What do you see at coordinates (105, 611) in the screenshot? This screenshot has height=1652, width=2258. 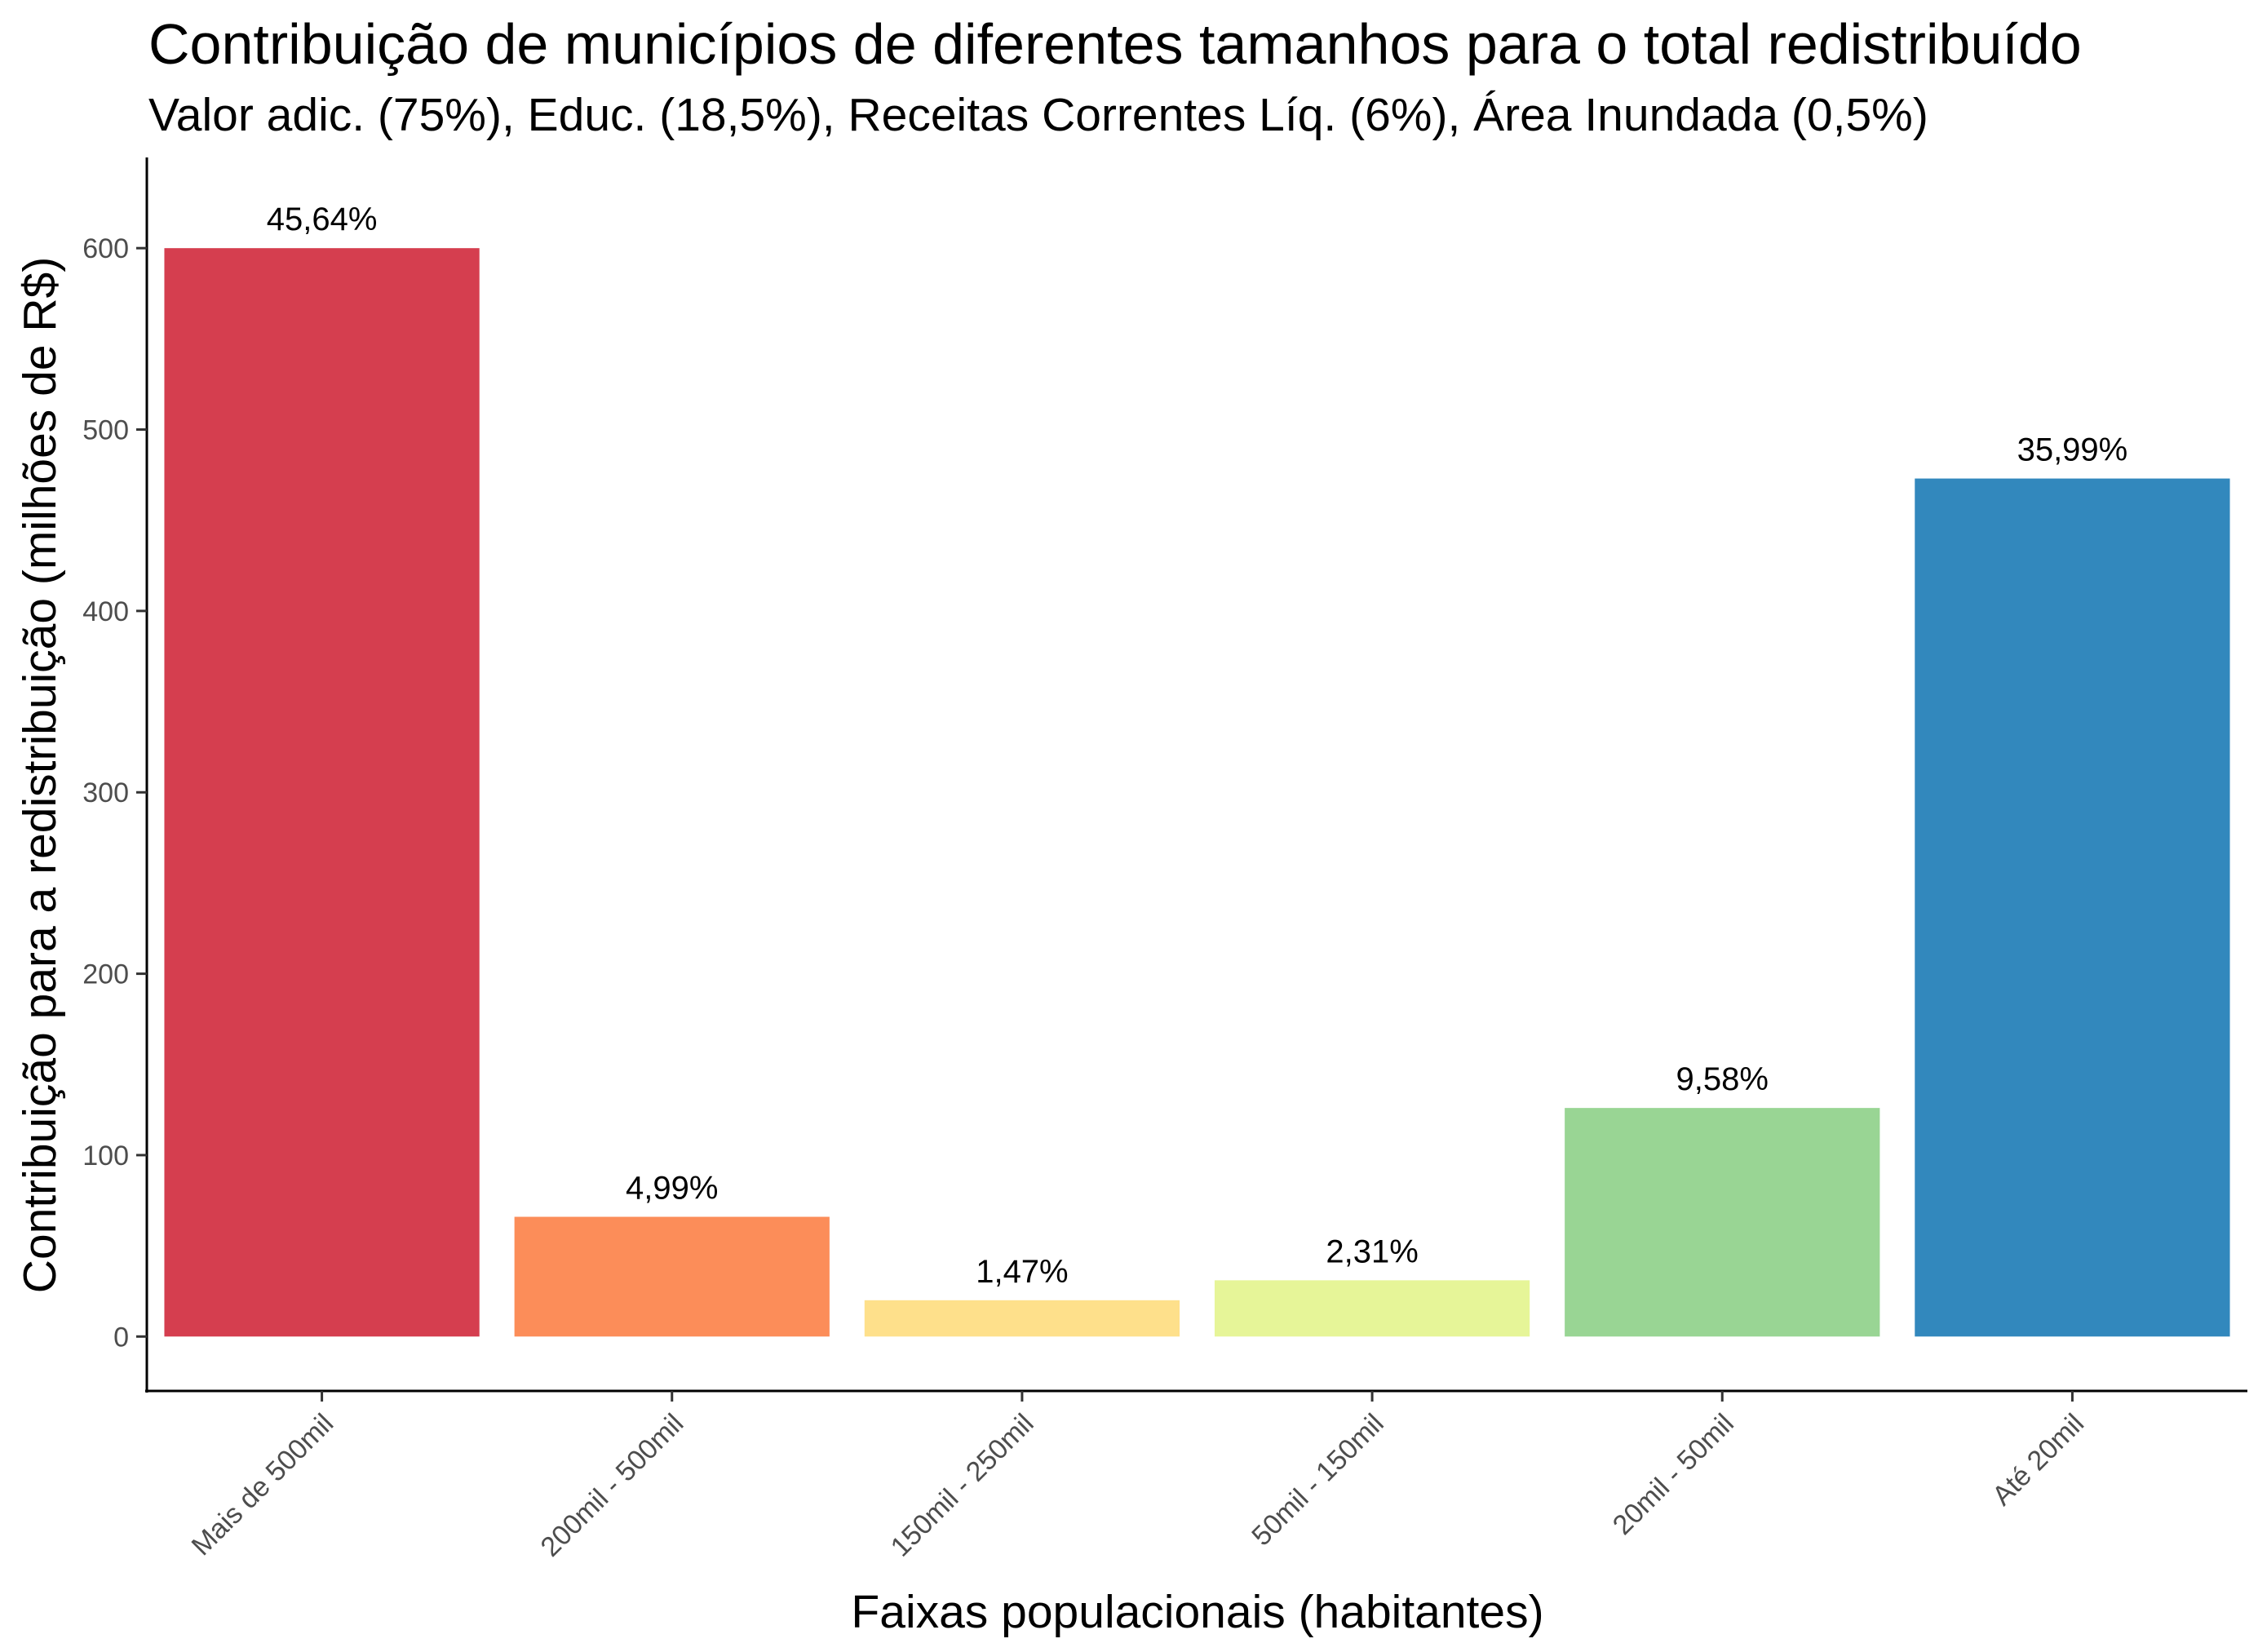 I see `y-tick-label-400: 400` at bounding box center [105, 611].